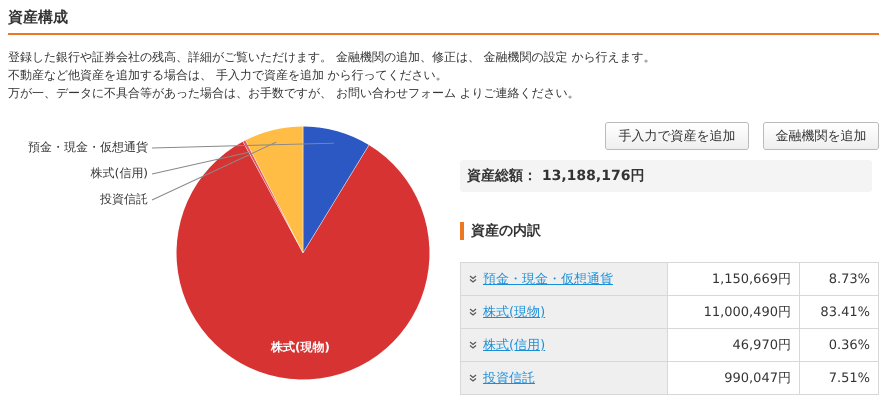  I want to click on text: 不動産など他資産を追加する場合は、 手入力で資産を追加 から行ってください。, so click(228, 75).